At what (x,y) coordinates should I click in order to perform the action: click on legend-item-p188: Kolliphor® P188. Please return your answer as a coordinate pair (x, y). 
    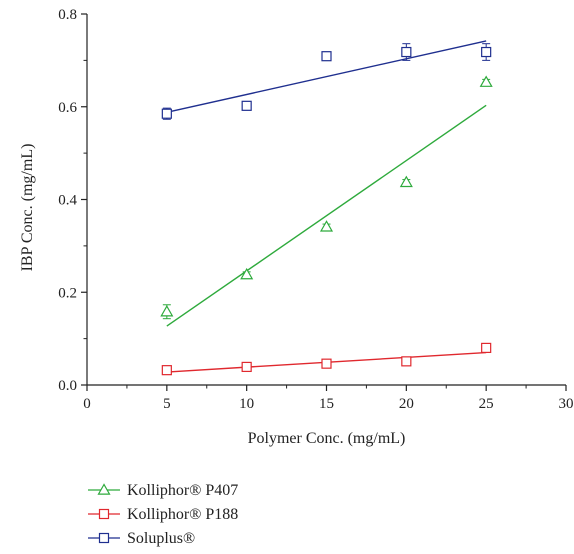
    Looking at the image, I should click on (163, 514).